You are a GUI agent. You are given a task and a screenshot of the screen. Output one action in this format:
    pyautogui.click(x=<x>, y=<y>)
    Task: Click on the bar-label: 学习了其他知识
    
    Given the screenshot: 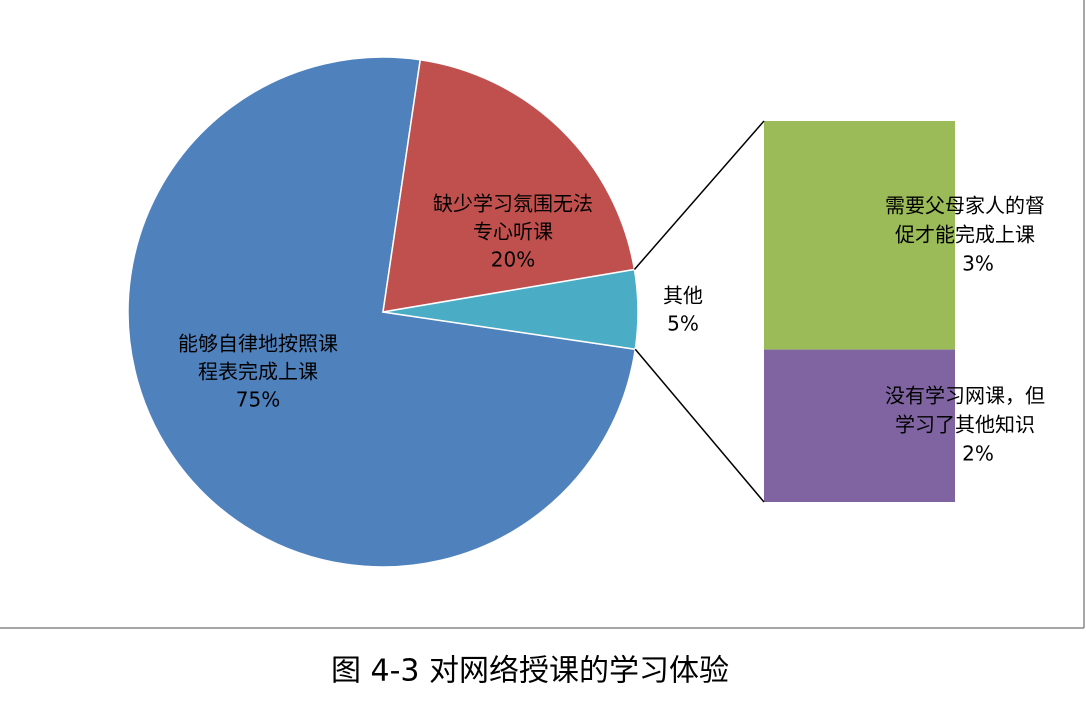 What is the action you would take?
    pyautogui.click(x=965, y=425)
    